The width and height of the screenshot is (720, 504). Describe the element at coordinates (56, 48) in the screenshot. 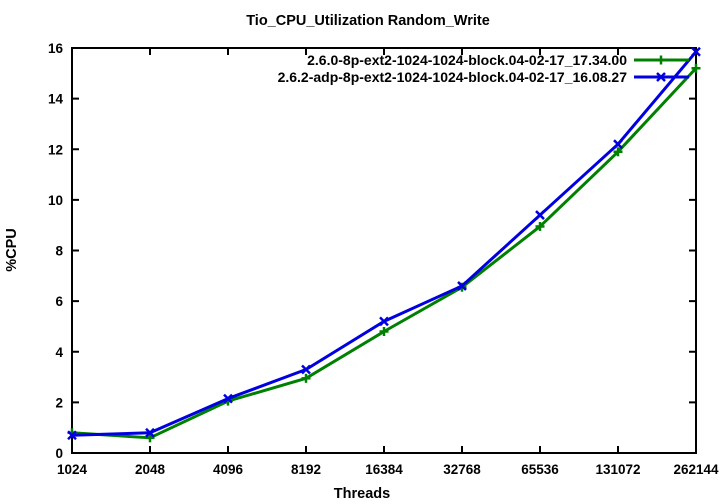

I see `y-tick-label: 16` at that location.